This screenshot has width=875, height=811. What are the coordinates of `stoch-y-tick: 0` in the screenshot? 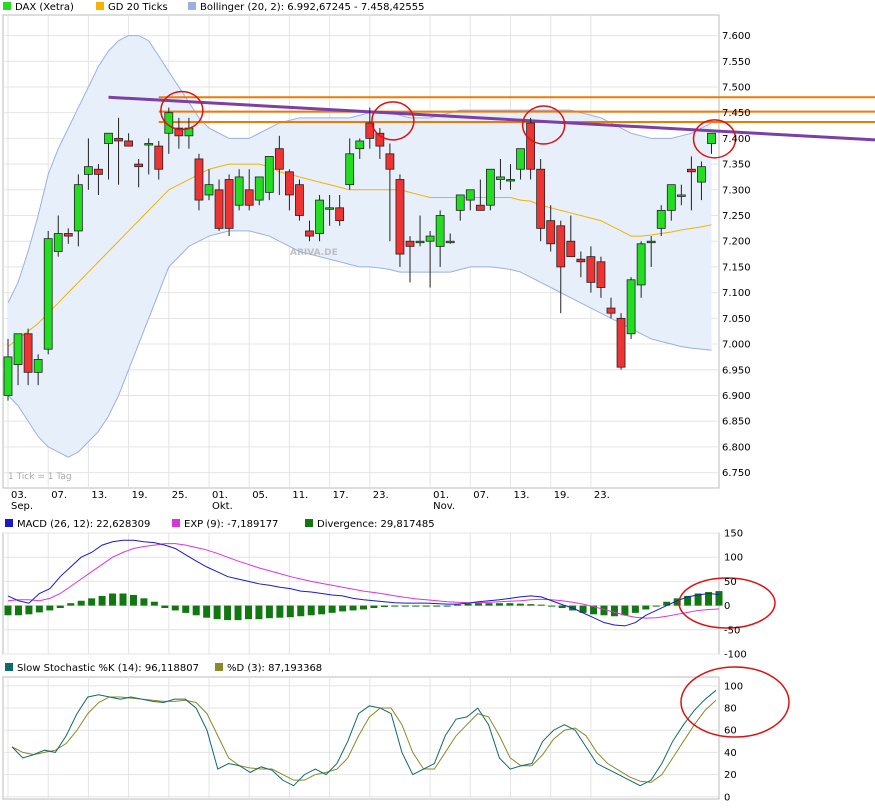 It's located at (727, 797).